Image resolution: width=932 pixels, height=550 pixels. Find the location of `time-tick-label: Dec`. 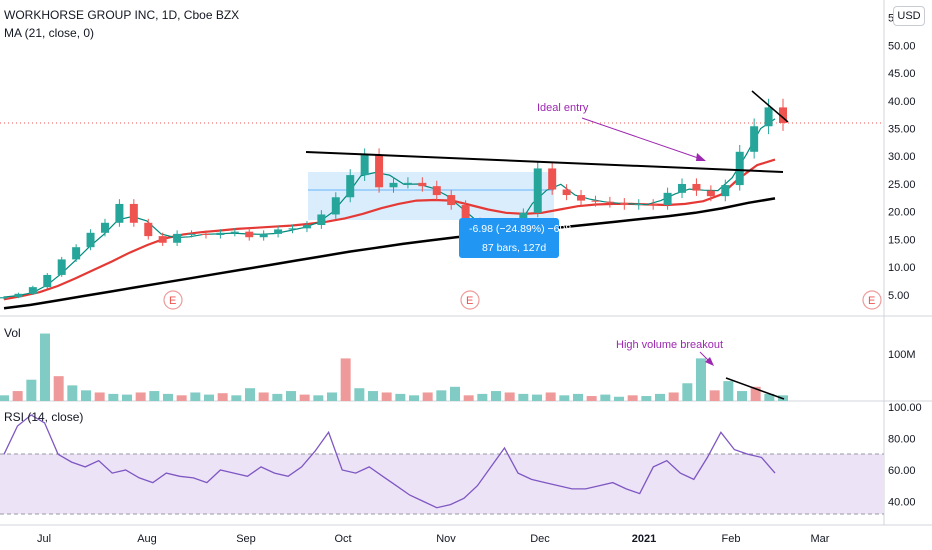

time-tick-label: Dec is located at coordinates (540, 539).